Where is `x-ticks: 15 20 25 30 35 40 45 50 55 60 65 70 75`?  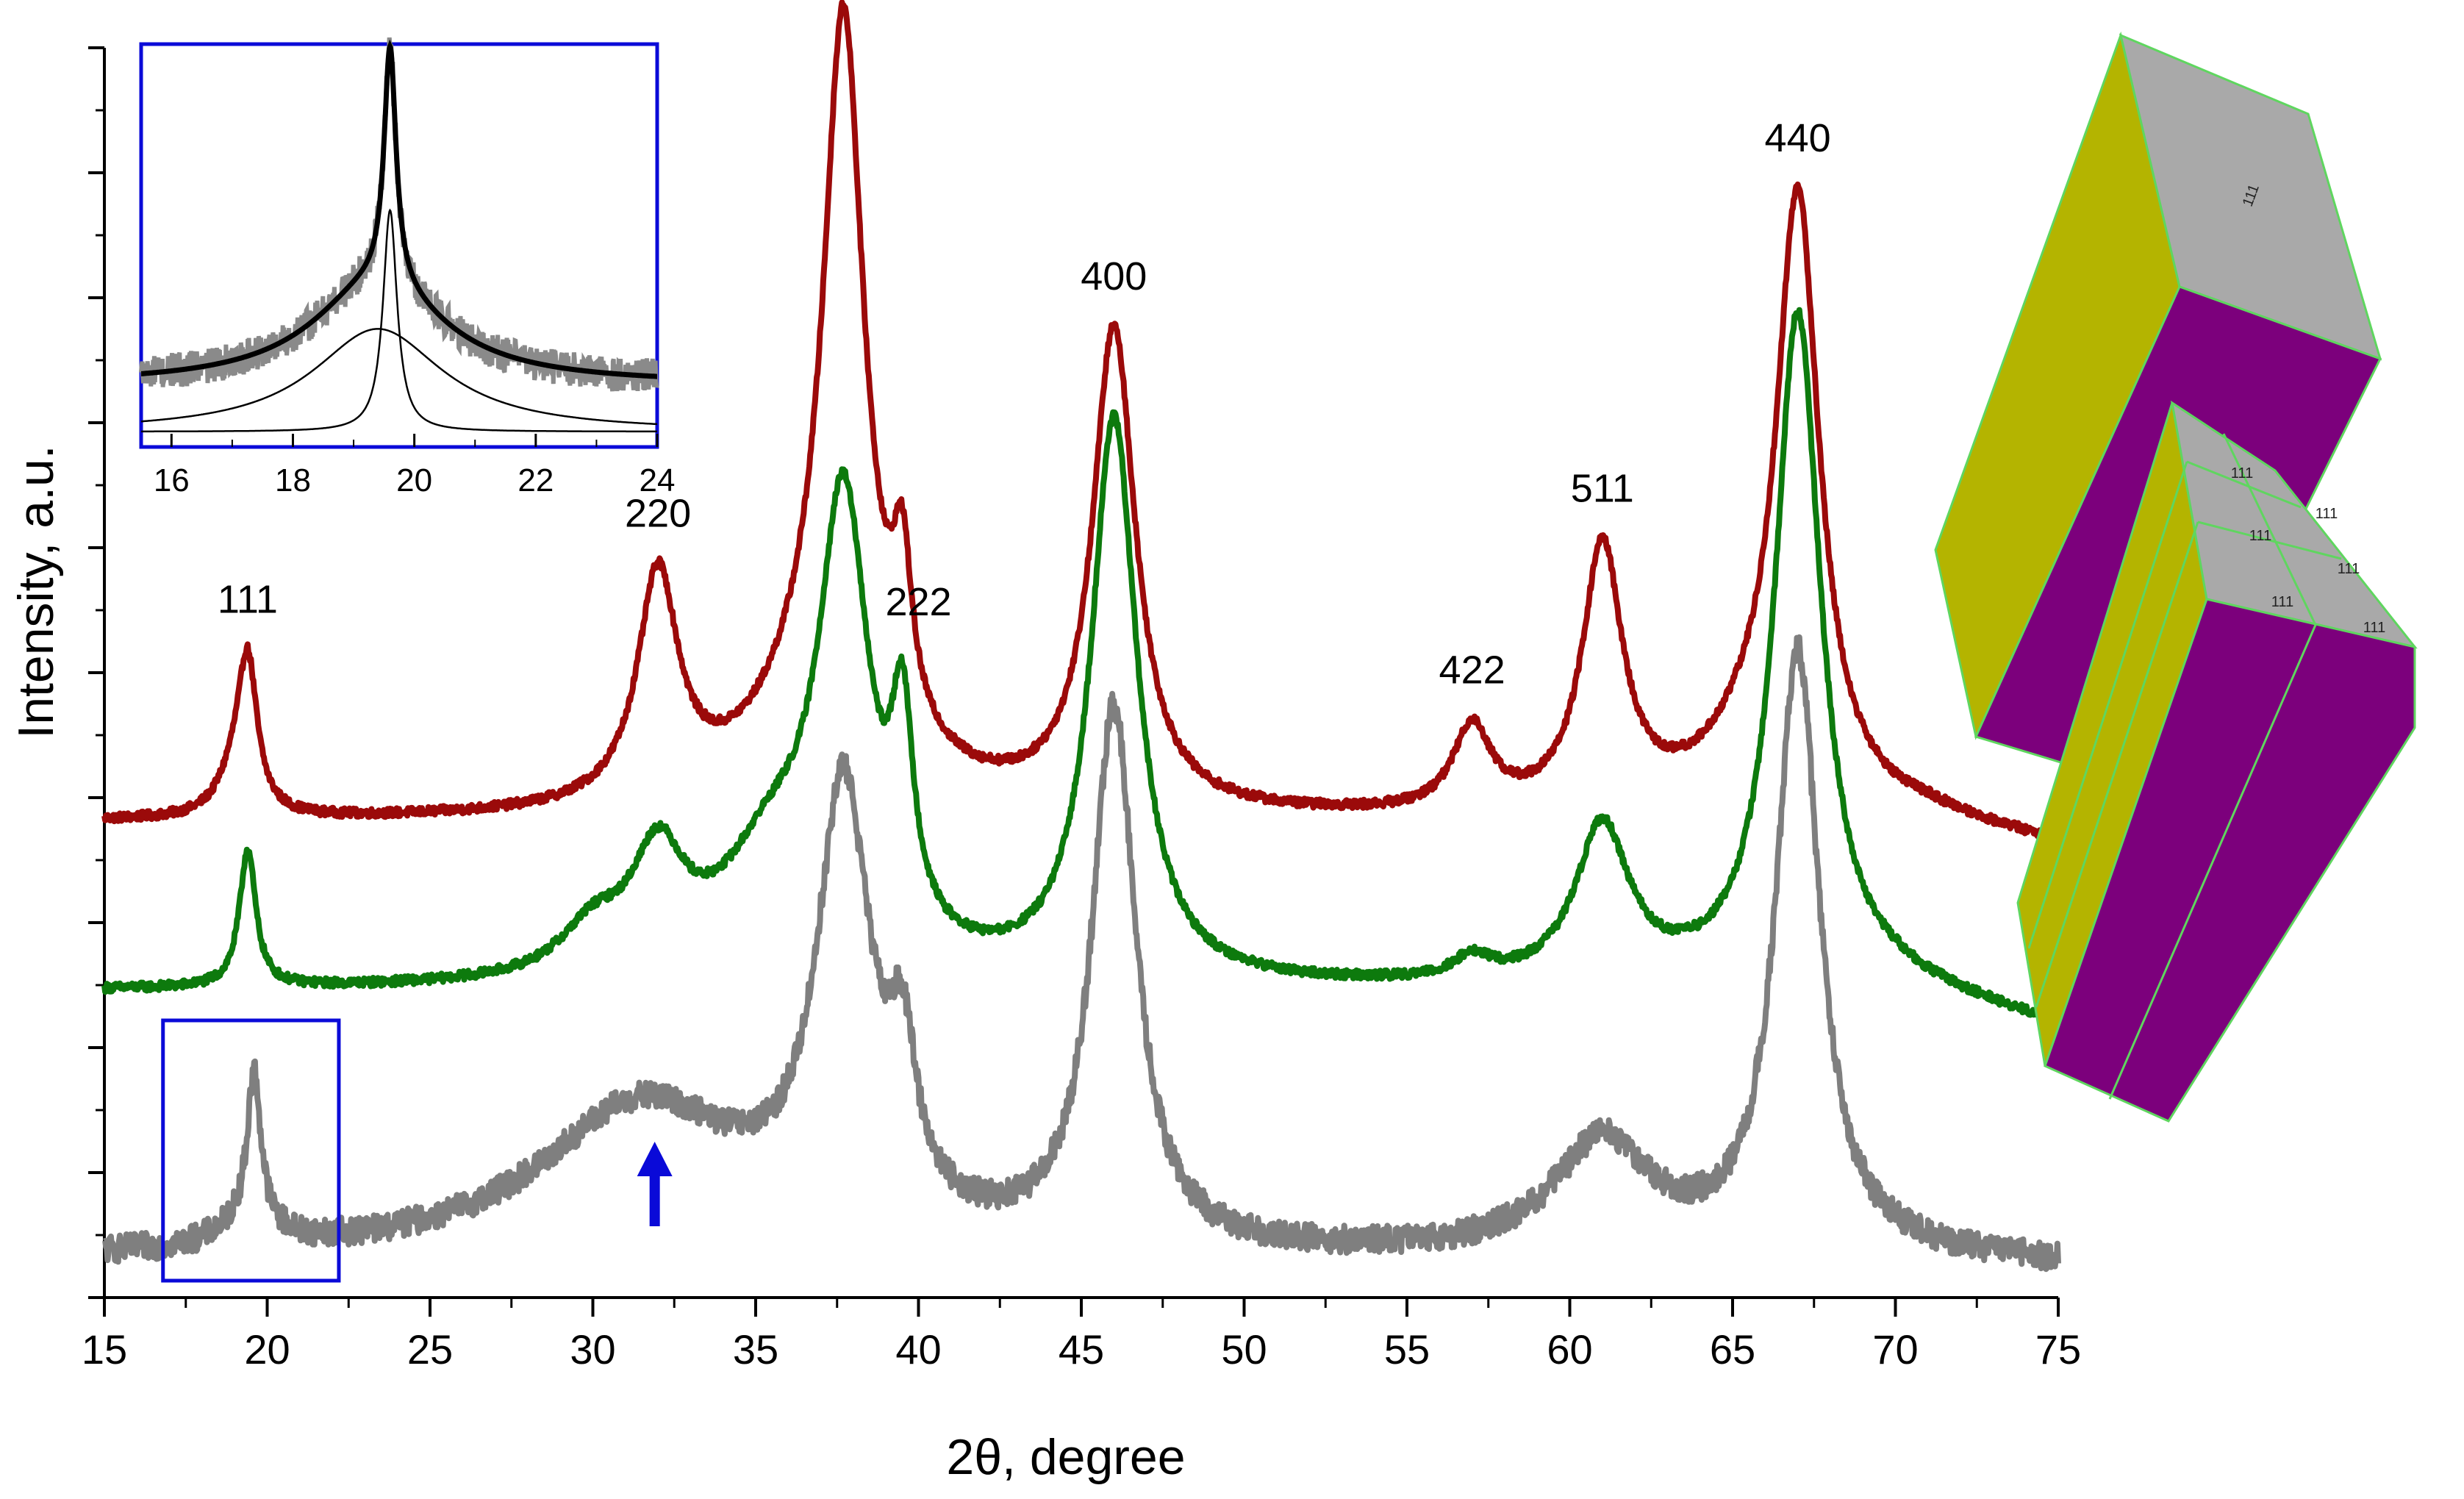
x-ticks: 15 20 25 30 35 40 45 50 55 60 65 70 75 is located at coordinates (1082, 1335).